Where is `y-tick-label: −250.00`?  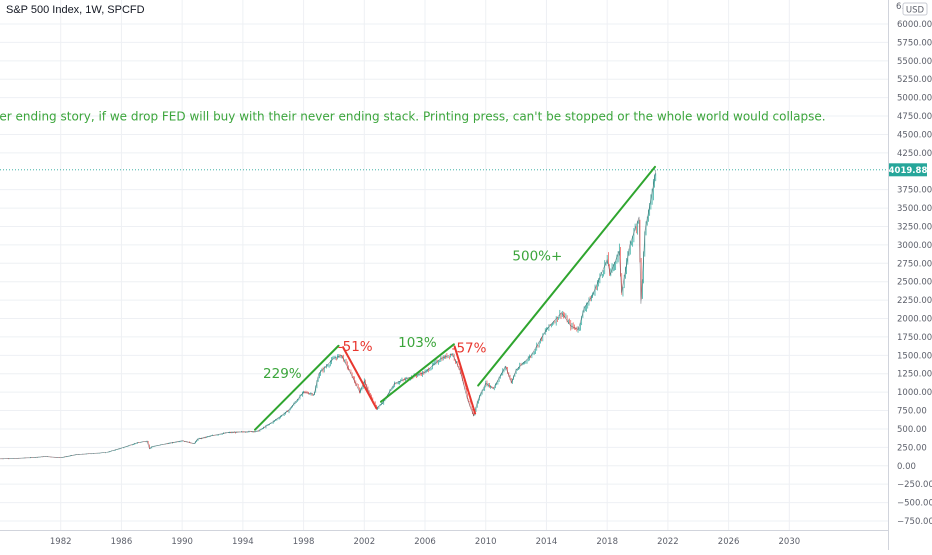
y-tick-label: −250.00 is located at coordinates (914, 485).